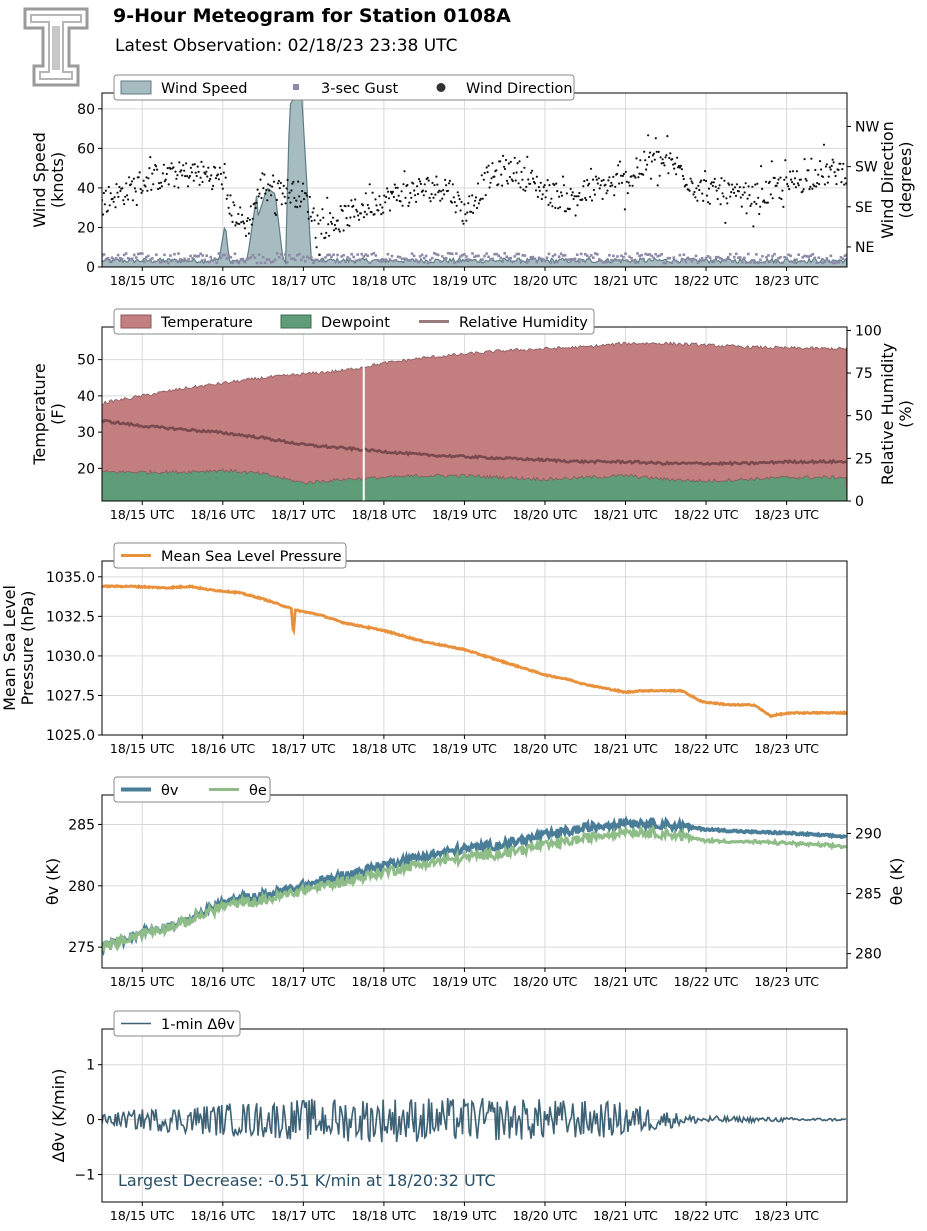 The image size is (927, 1231). What do you see at coordinates (706, 981) in the screenshot?
I see `x-tick-label: 18/22 UTC` at bounding box center [706, 981].